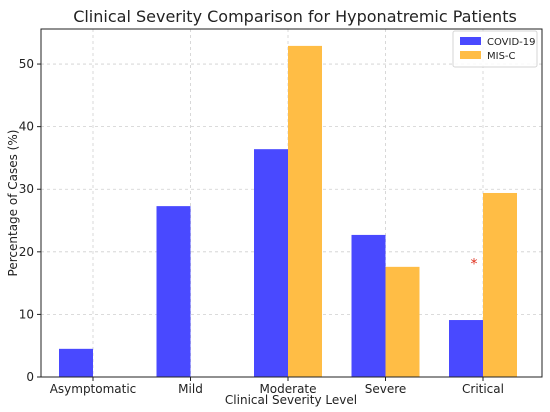 The width and height of the screenshot is (550, 412). Describe the element at coordinates (483, 389) in the screenshot. I see `x-tick-label: Critical` at that location.